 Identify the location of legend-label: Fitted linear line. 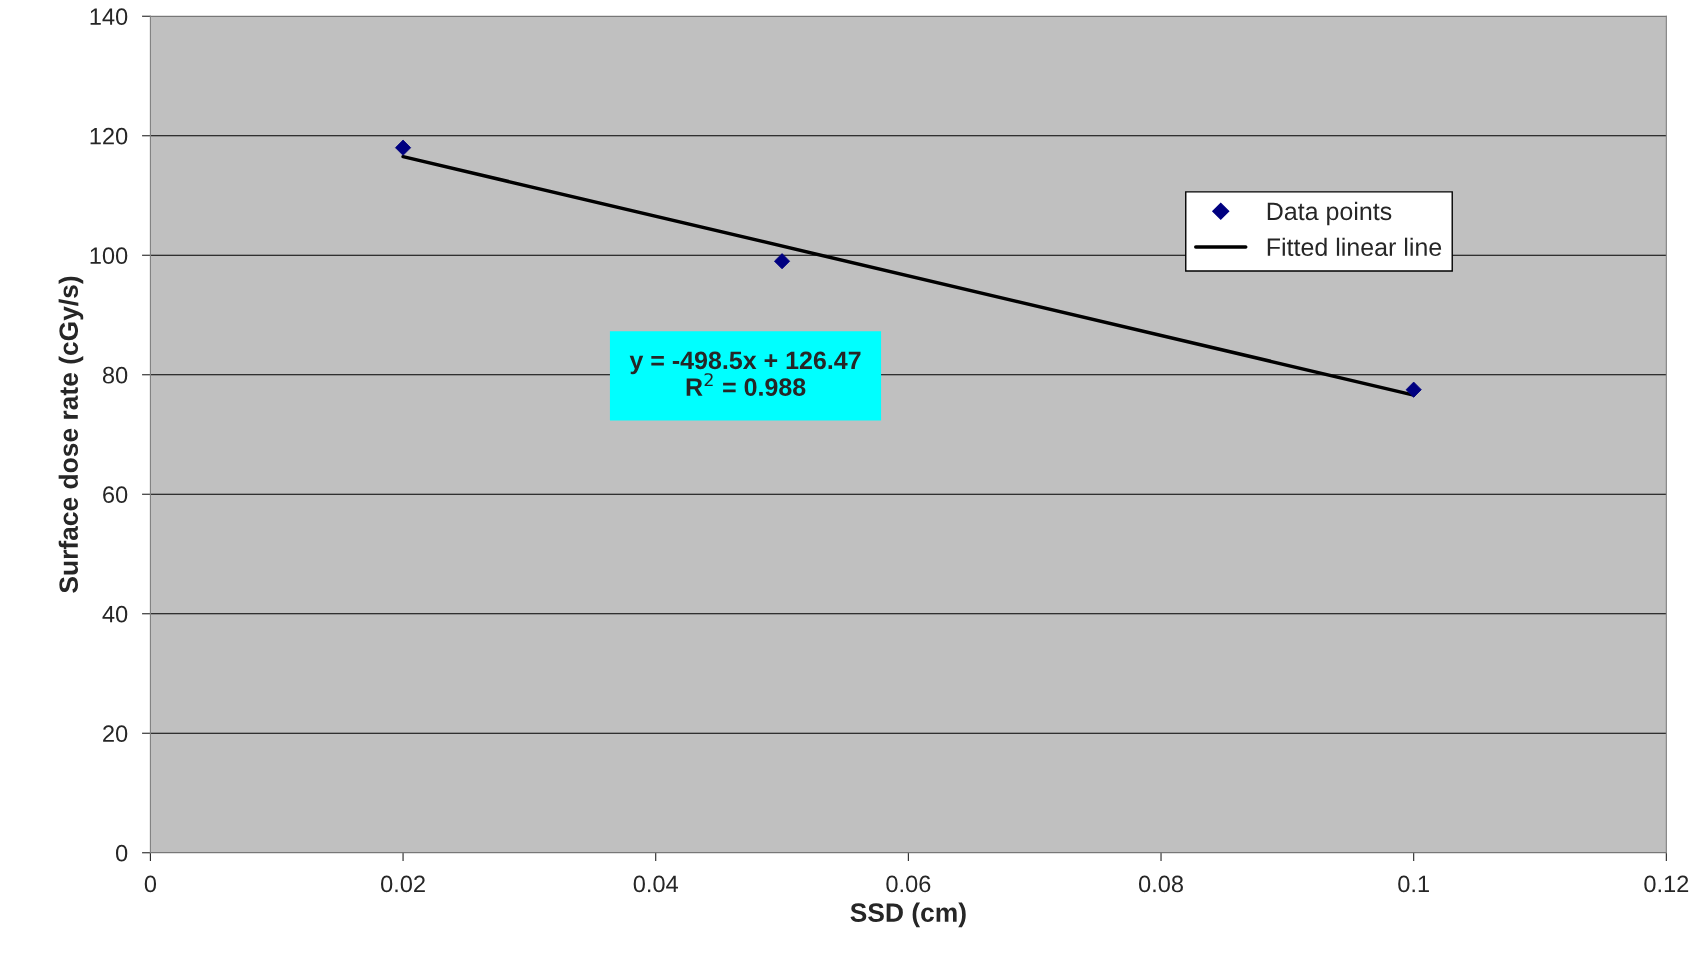
(1354, 247).